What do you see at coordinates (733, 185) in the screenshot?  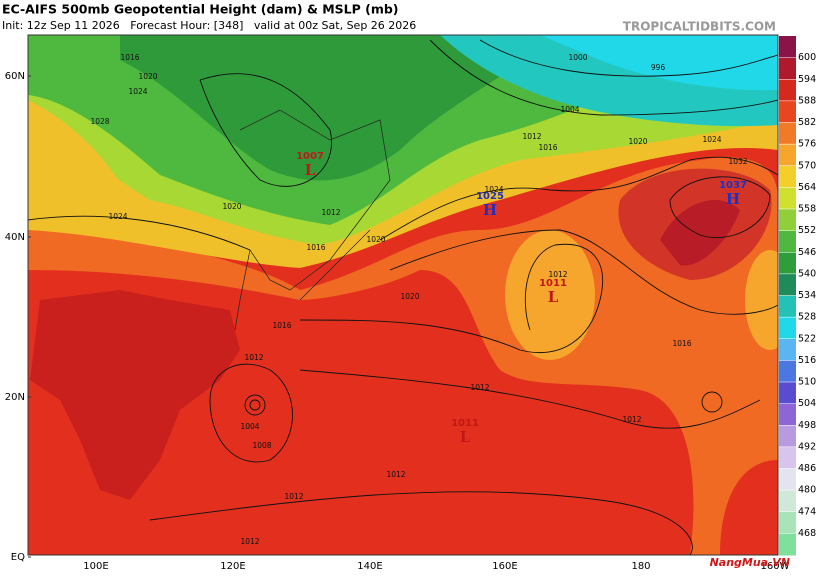 I see `pressure-value: 1037` at bounding box center [733, 185].